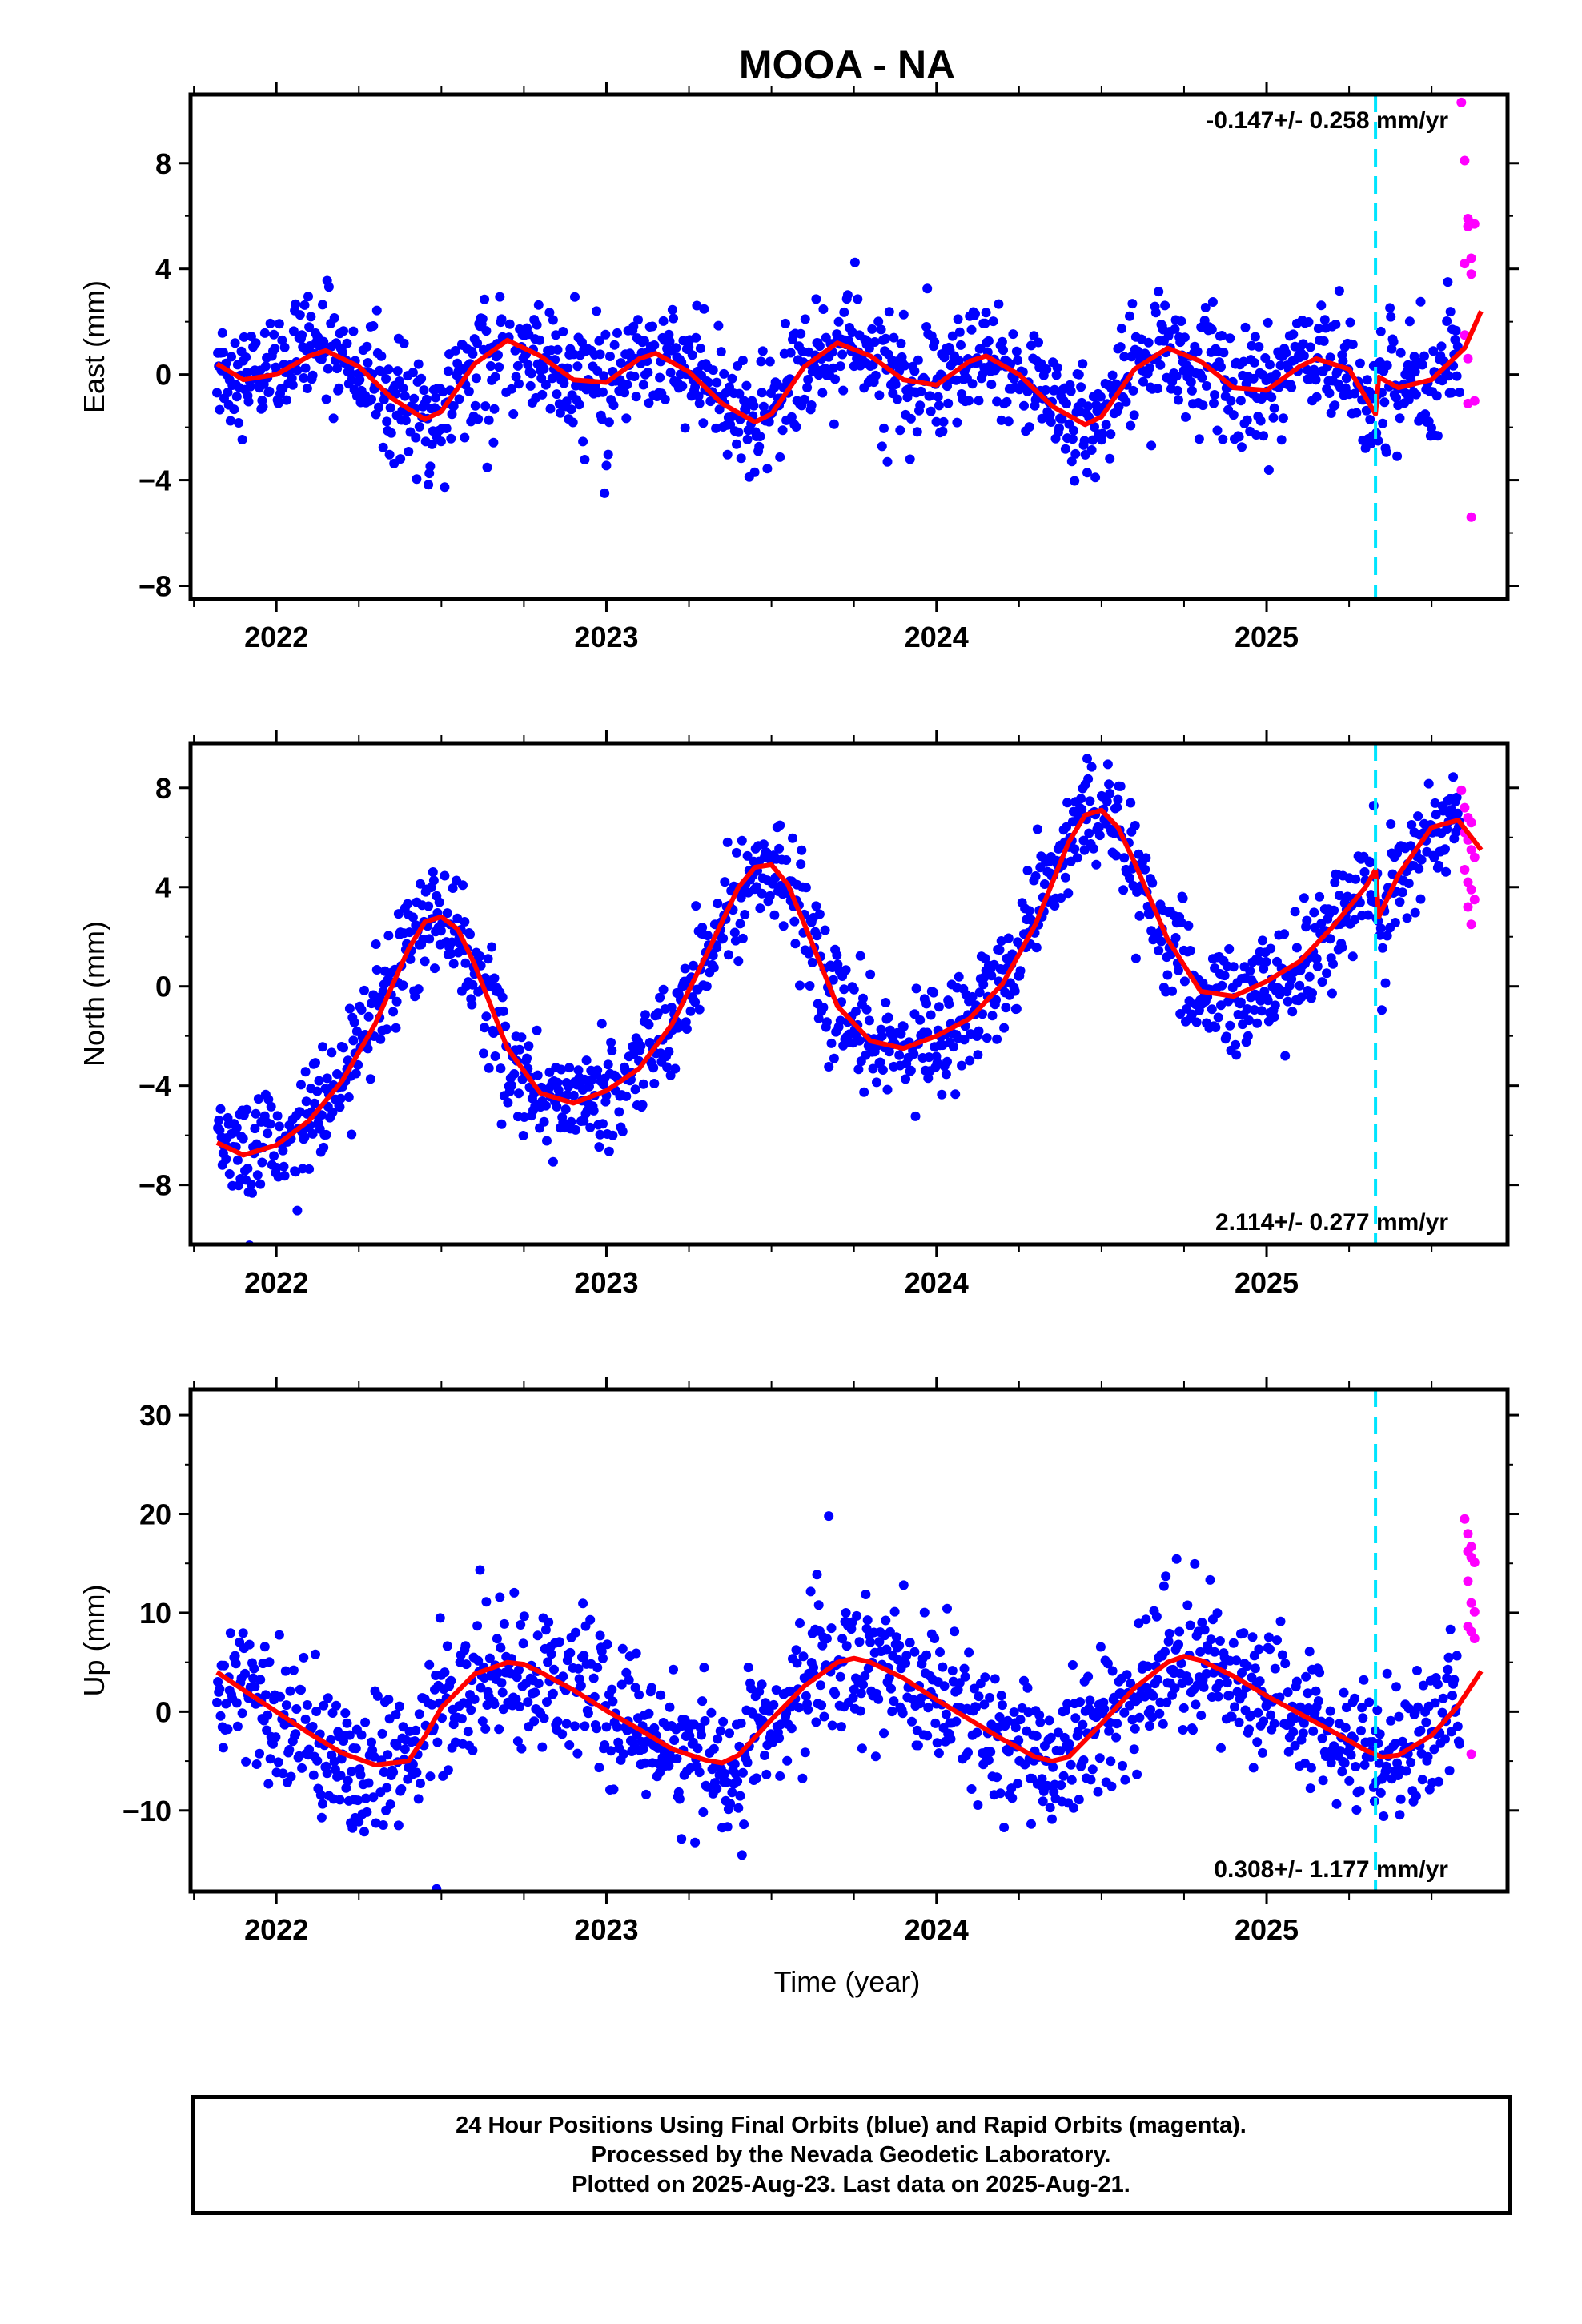  I want to click on final-orbit-points, so click(838, 377).